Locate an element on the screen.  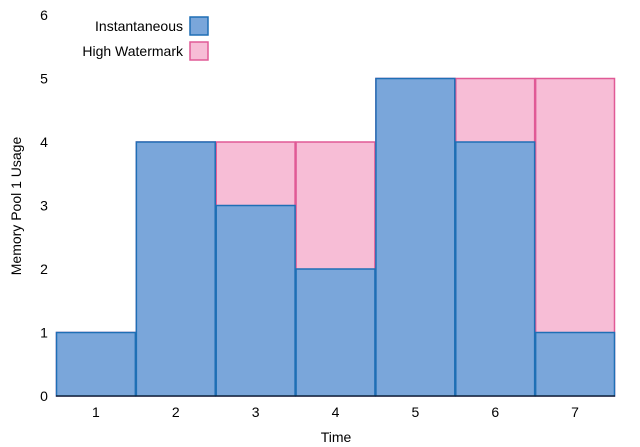
x-axis-title: Time is located at coordinates (336, 437).